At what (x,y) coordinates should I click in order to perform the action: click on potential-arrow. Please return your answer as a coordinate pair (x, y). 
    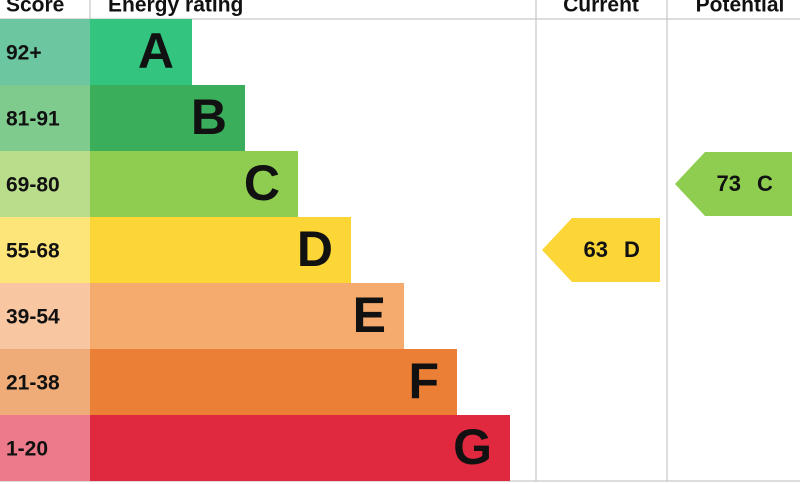
    Looking at the image, I should click on (733, 184).